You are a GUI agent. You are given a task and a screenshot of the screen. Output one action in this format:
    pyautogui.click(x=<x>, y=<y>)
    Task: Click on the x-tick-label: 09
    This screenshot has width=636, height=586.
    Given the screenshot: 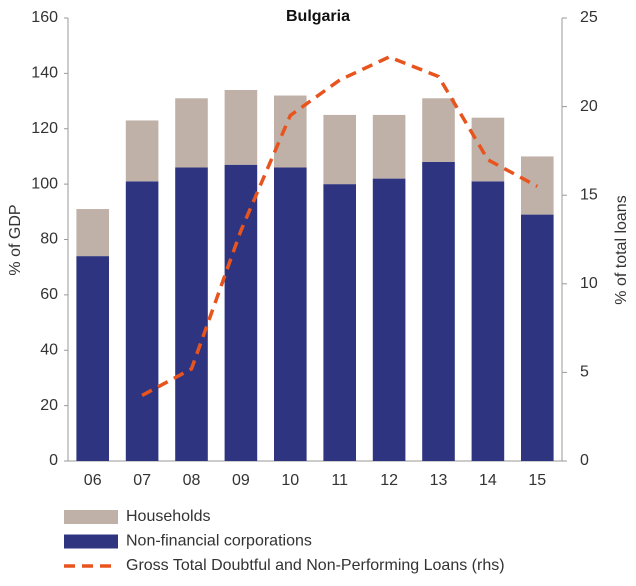 What is the action you would take?
    pyautogui.click(x=241, y=480)
    